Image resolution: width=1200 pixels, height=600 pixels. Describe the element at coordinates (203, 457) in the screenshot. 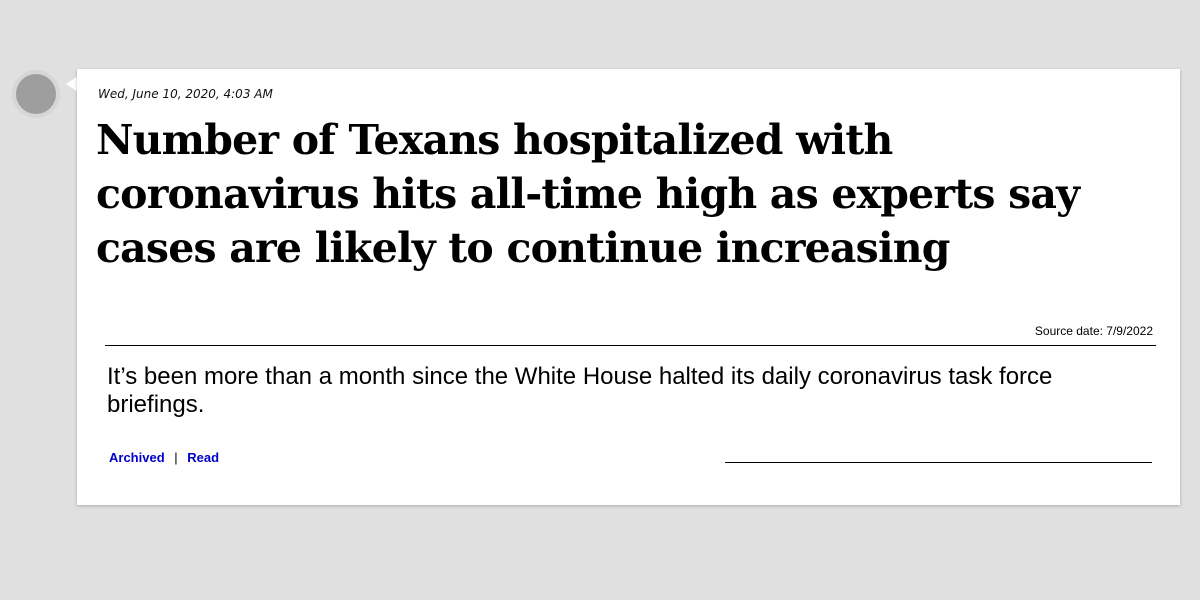

I see `read-link: Read` at that location.